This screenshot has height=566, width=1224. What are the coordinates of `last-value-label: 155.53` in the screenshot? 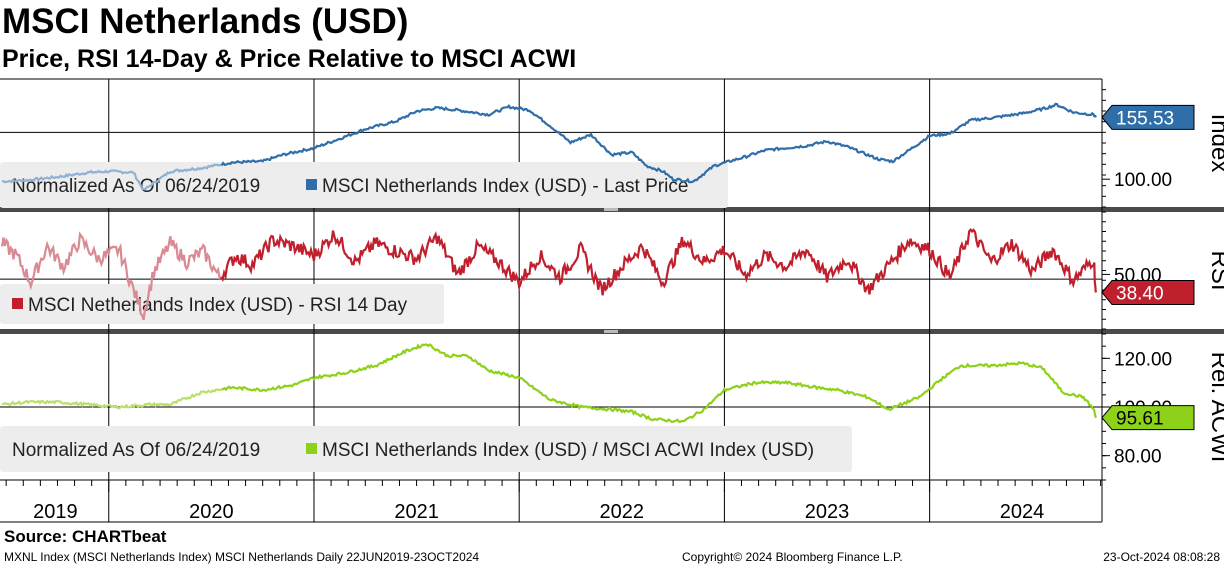 It's located at (1145, 118).